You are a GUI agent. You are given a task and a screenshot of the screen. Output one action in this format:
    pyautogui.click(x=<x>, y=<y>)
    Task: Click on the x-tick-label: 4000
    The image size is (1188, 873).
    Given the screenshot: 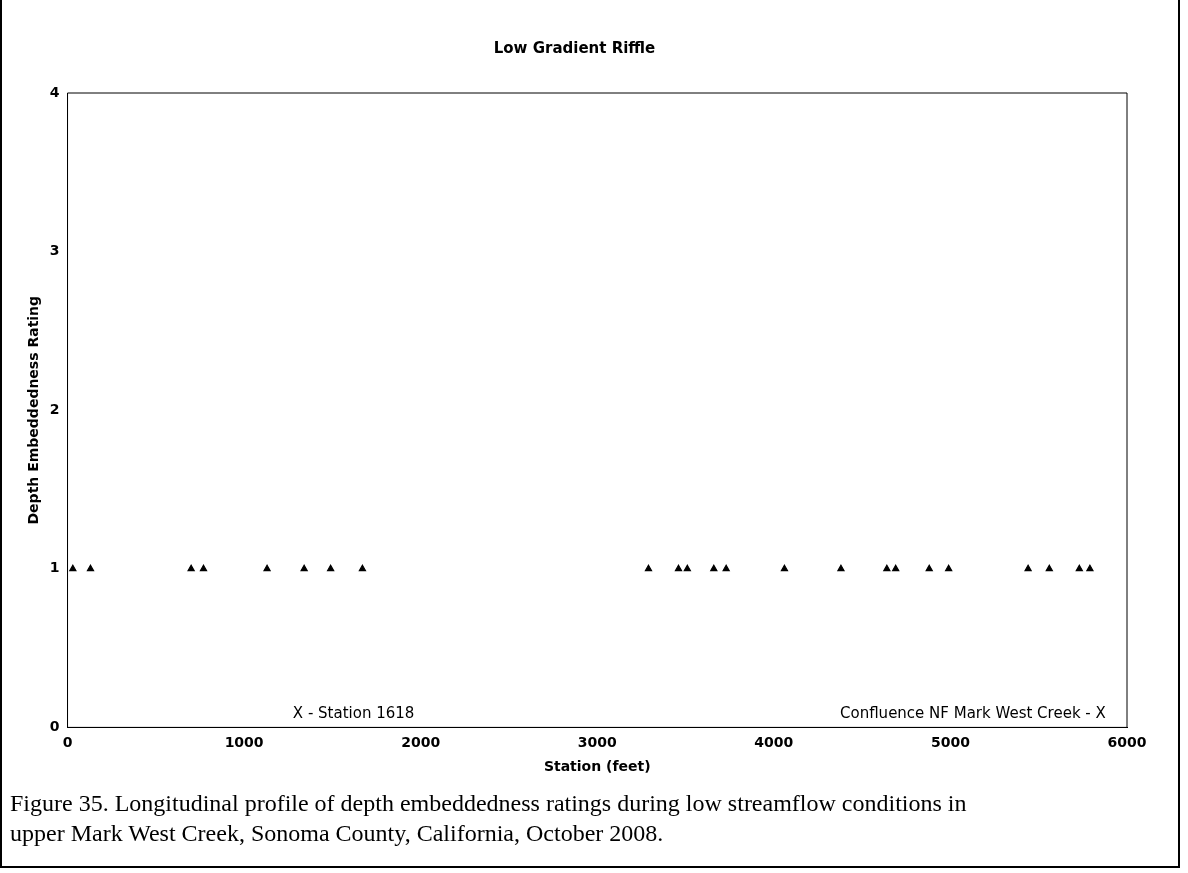 What is the action you would take?
    pyautogui.click(x=774, y=742)
    